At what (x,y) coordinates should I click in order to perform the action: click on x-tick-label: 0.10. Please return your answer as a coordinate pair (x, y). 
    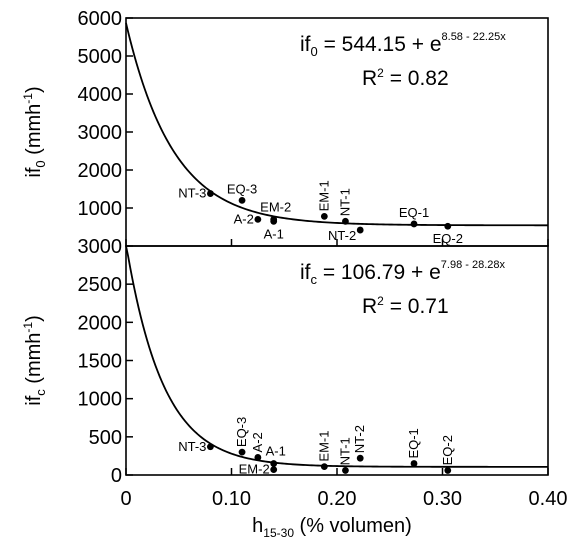
    Looking at the image, I should click on (231, 499).